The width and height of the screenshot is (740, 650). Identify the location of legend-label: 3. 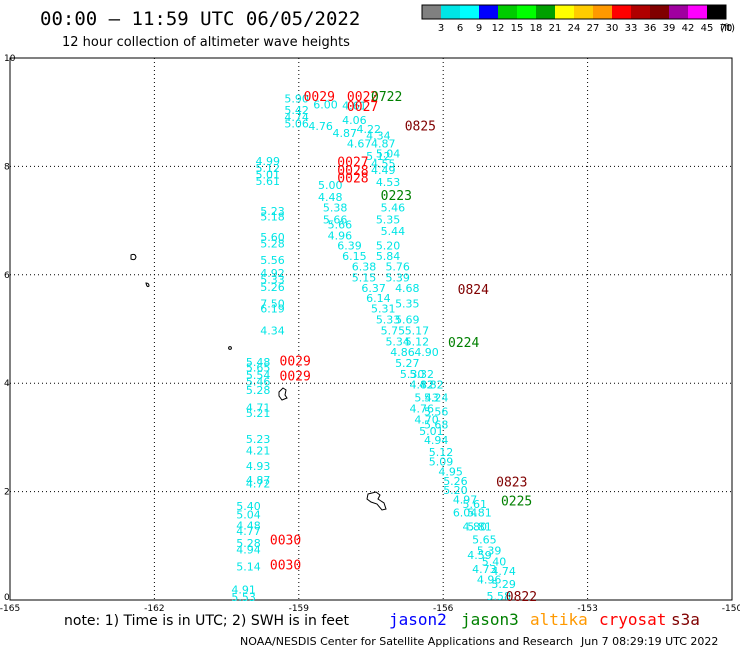
(441, 28).